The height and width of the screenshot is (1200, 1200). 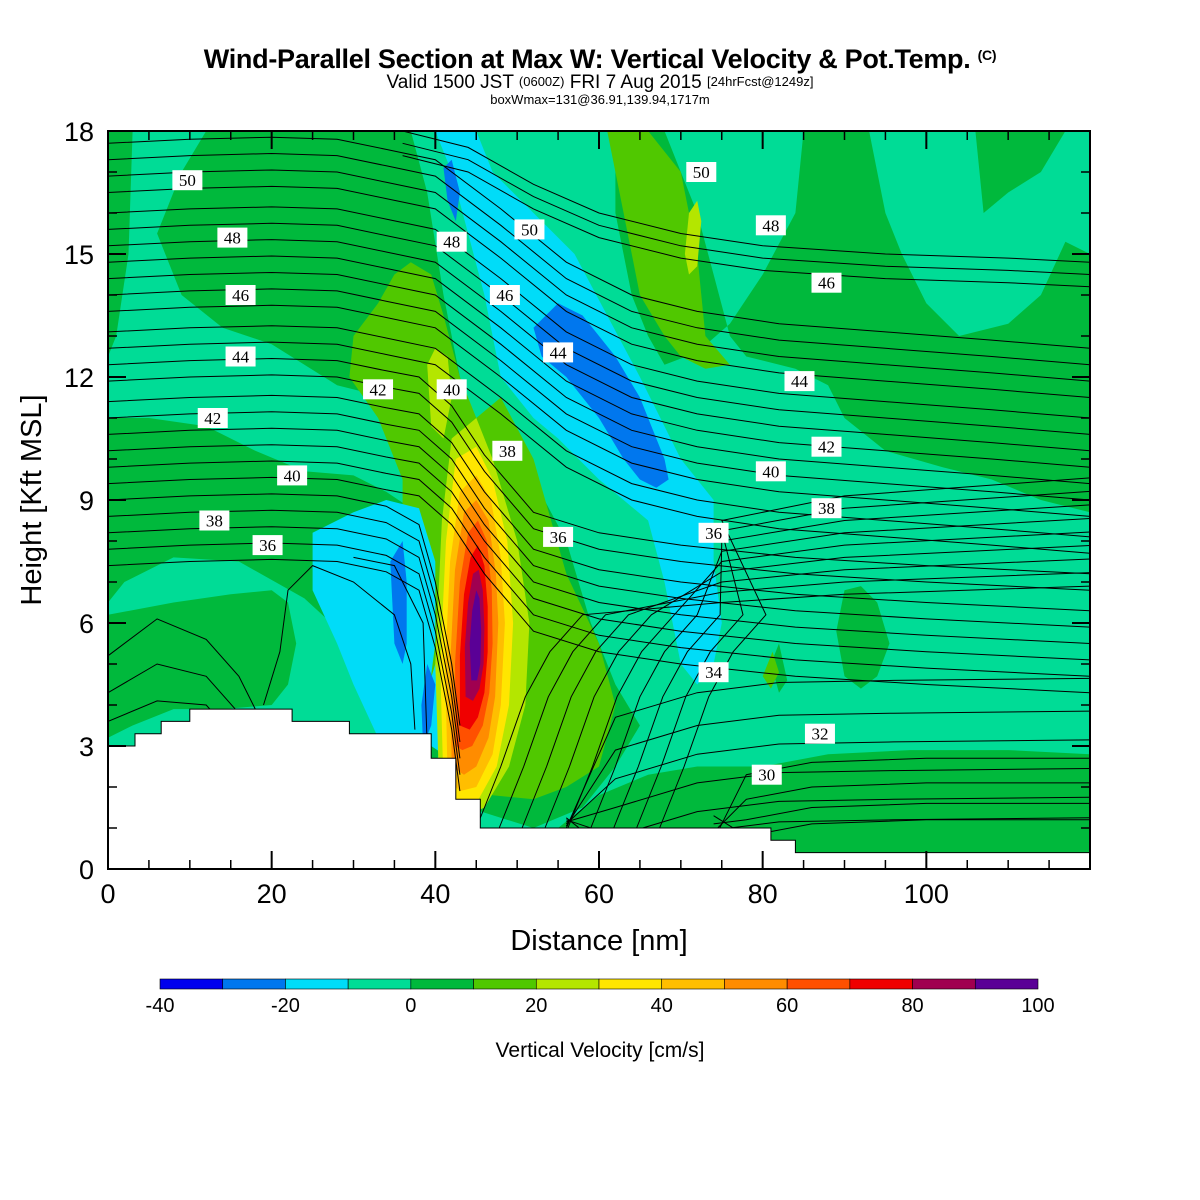 I want to click on w-region-lower-left, so click(x=202, y=664).